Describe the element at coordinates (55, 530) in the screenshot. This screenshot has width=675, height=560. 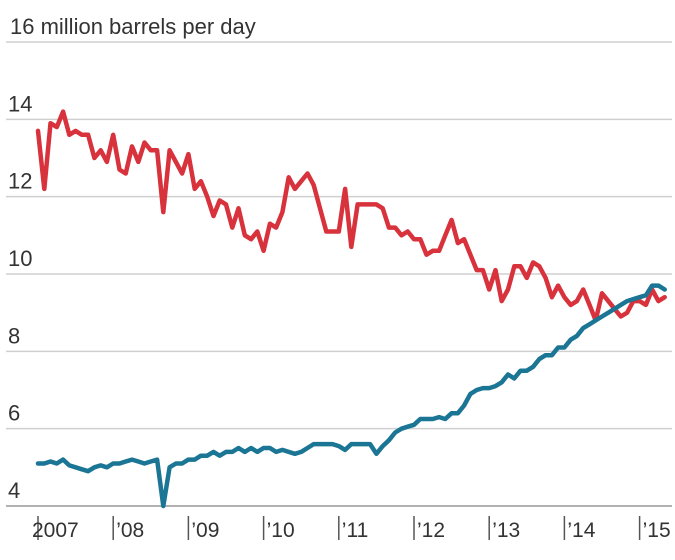
I see `x-tick-label: 2007` at that location.